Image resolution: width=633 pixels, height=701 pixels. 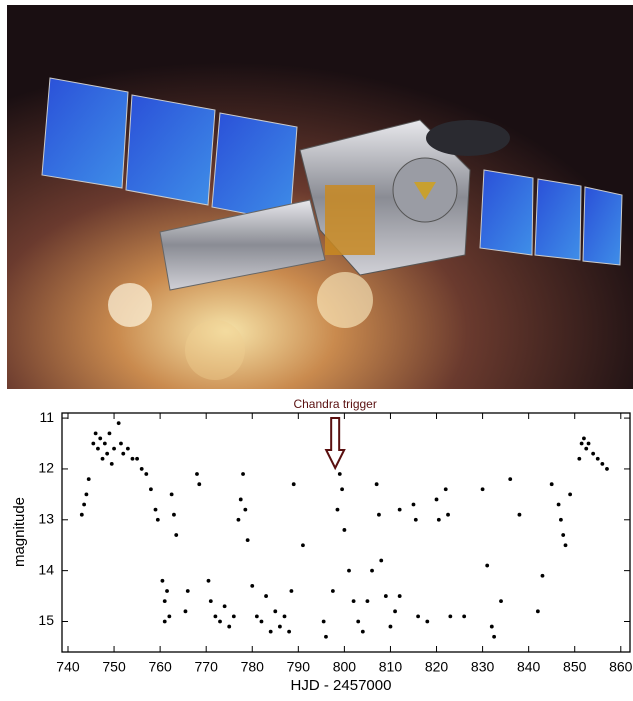 I want to click on y-tick-label: 14, so click(x=46, y=569).